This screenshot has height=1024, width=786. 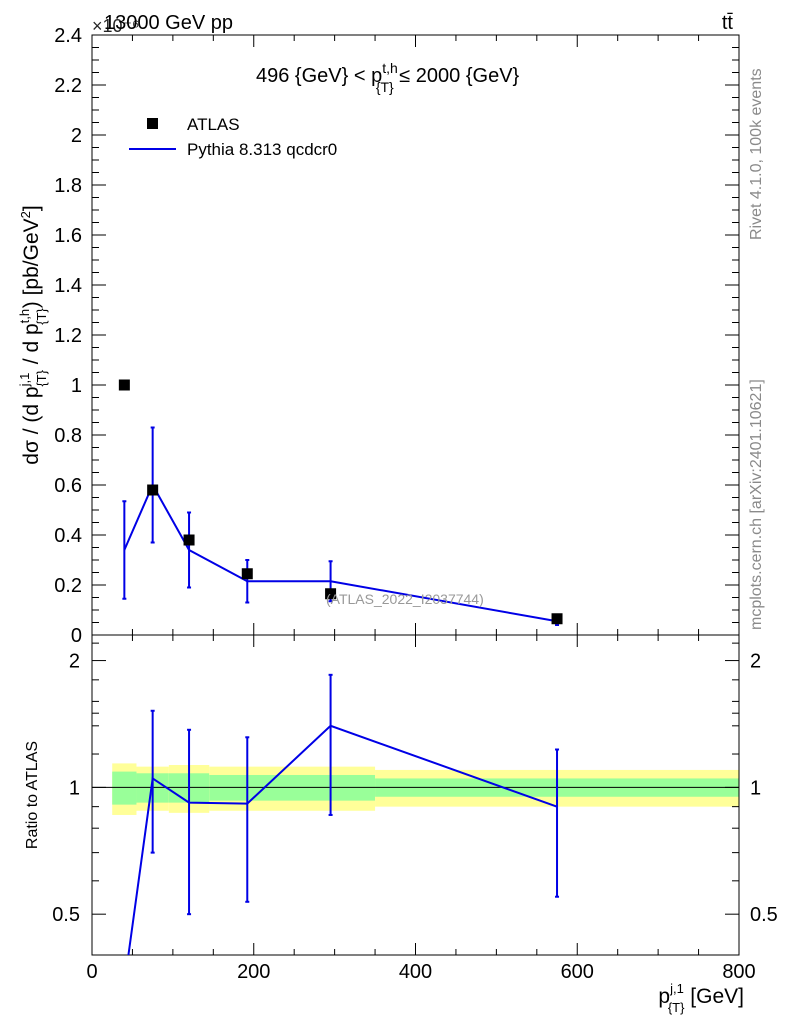 I want to click on x-tick-label: 600, so click(x=577, y=972).